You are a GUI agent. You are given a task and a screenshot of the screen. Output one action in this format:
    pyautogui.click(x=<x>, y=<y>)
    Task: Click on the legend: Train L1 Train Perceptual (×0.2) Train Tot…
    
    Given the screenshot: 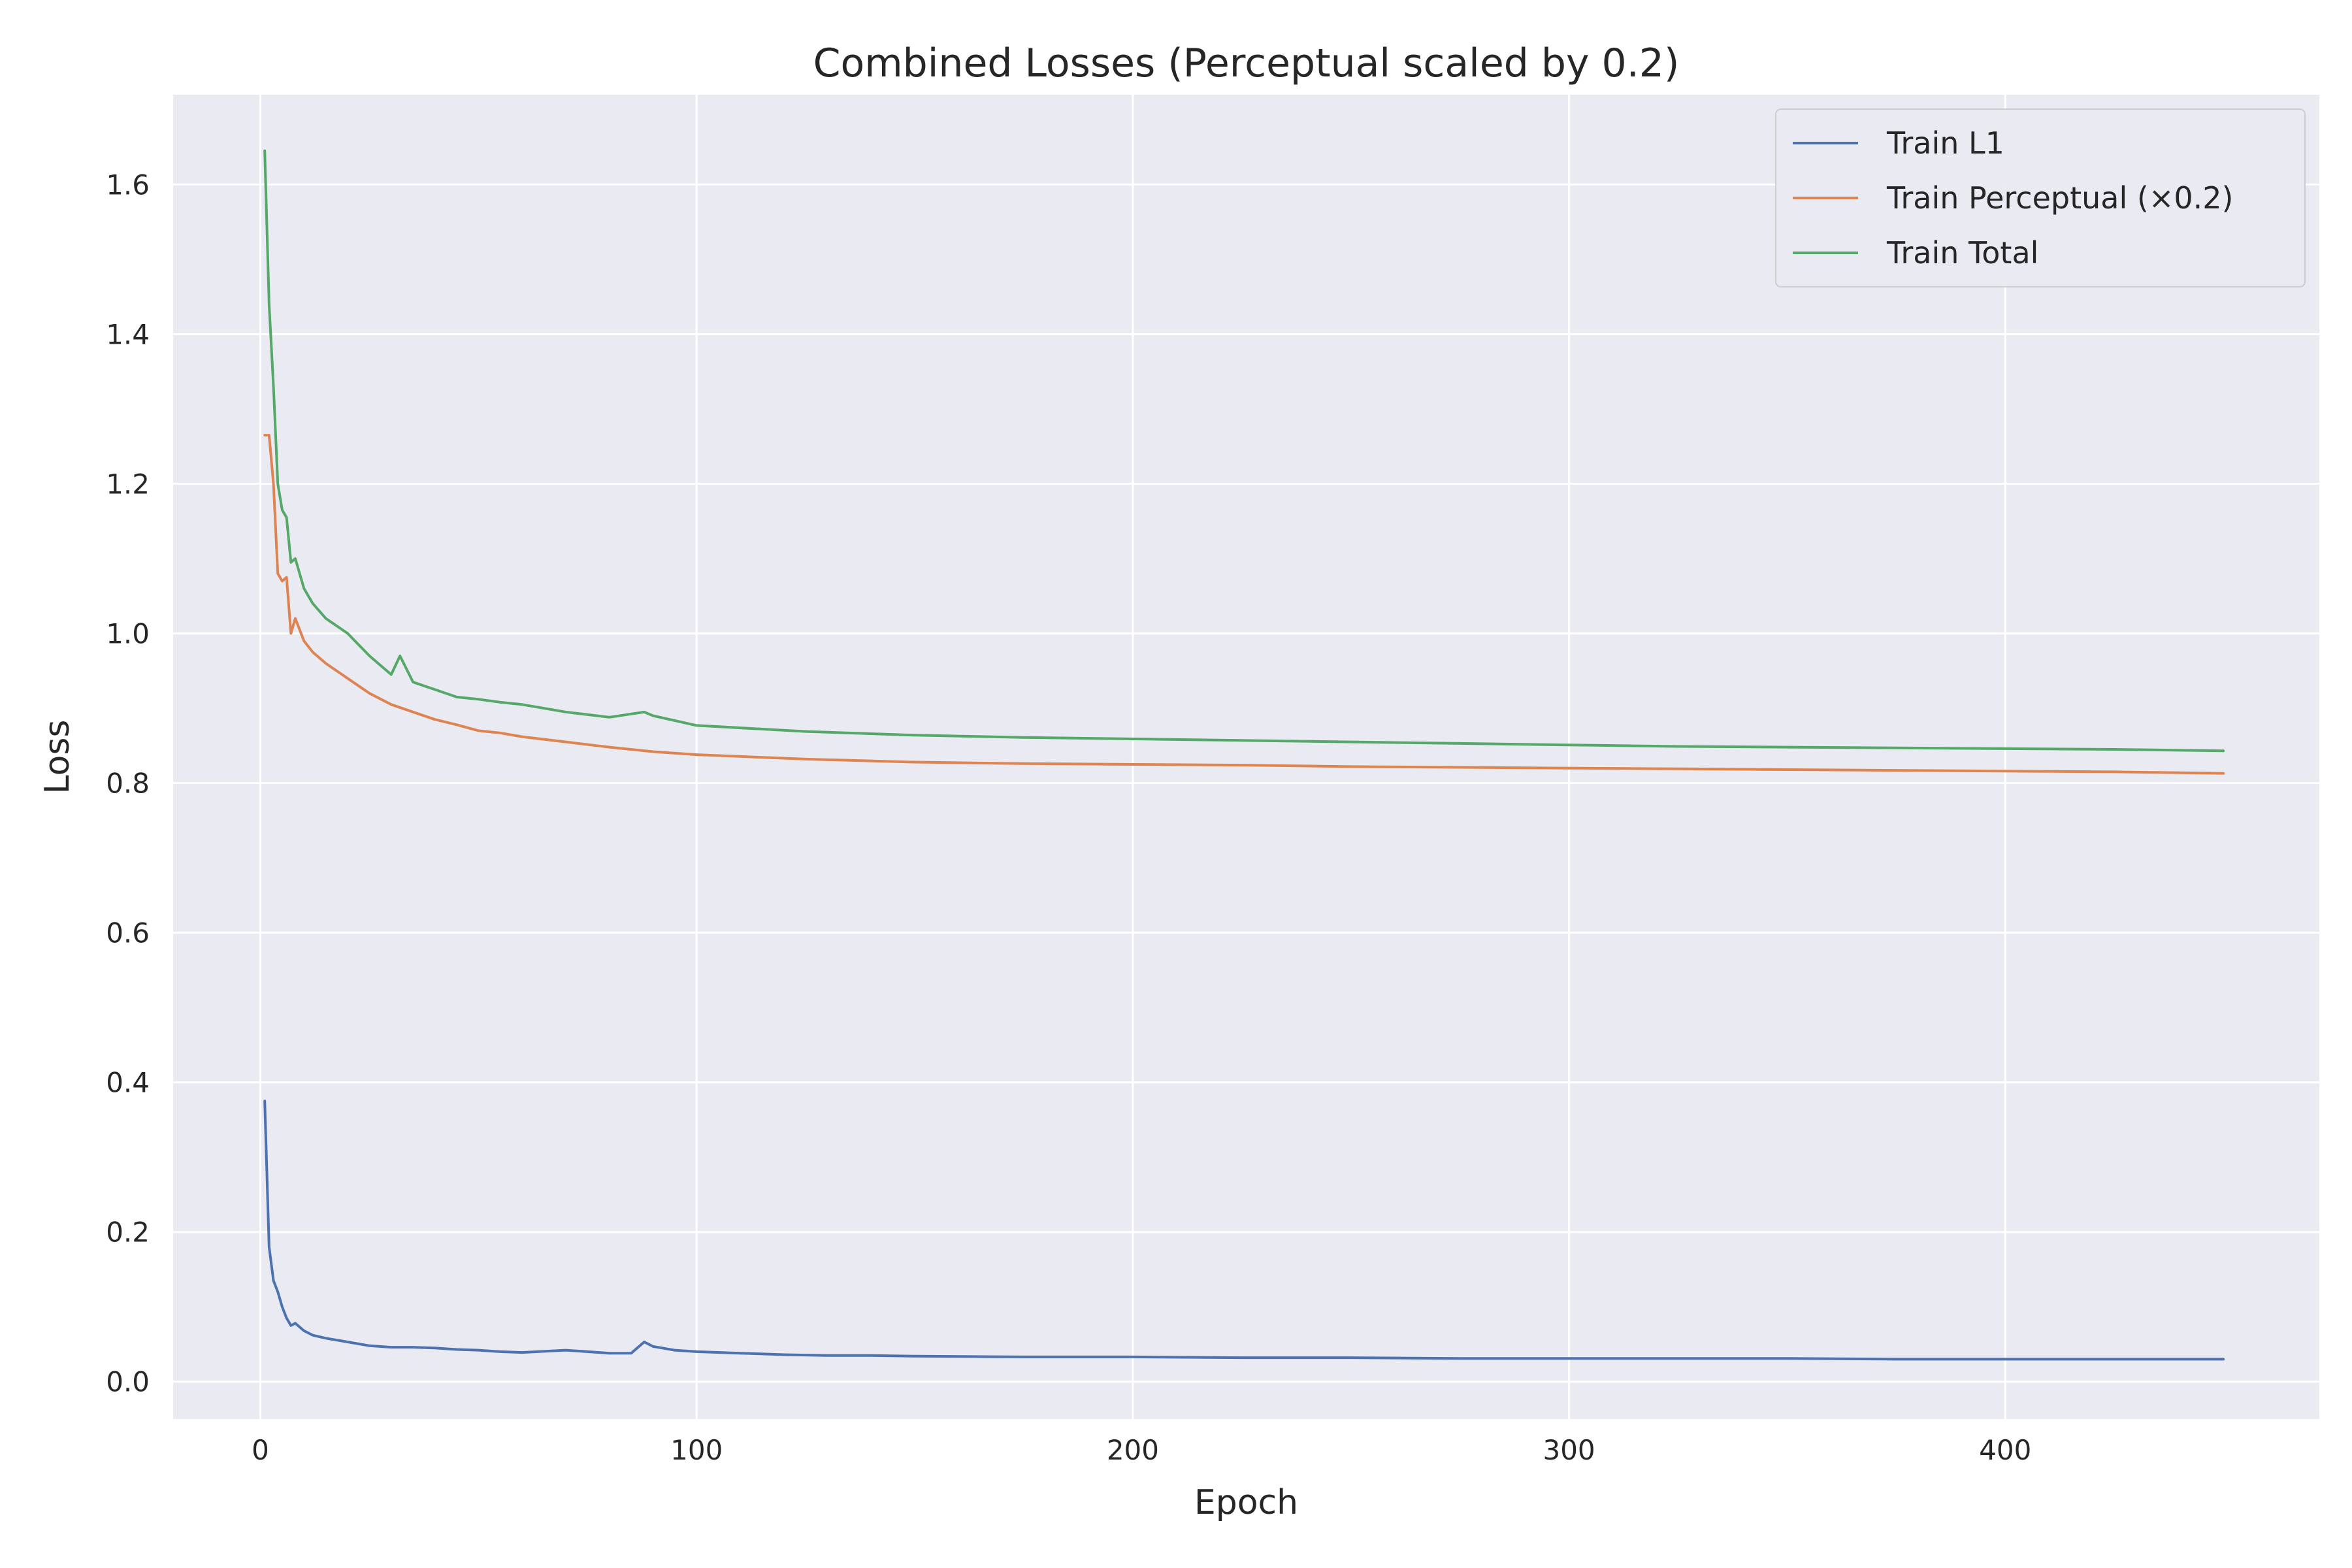 What is the action you would take?
    pyautogui.click(x=2040, y=197)
    